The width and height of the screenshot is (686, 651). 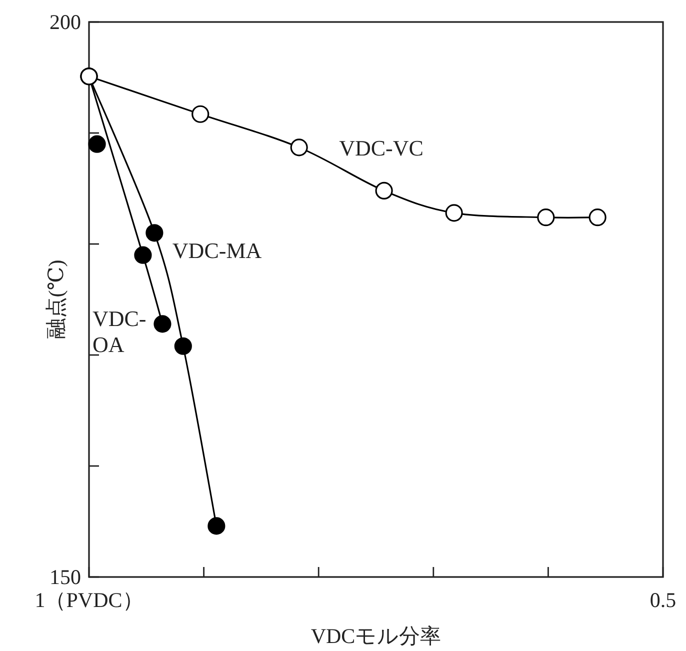 What do you see at coordinates (65, 22) in the screenshot?
I see `y-tick-label: 200` at bounding box center [65, 22].